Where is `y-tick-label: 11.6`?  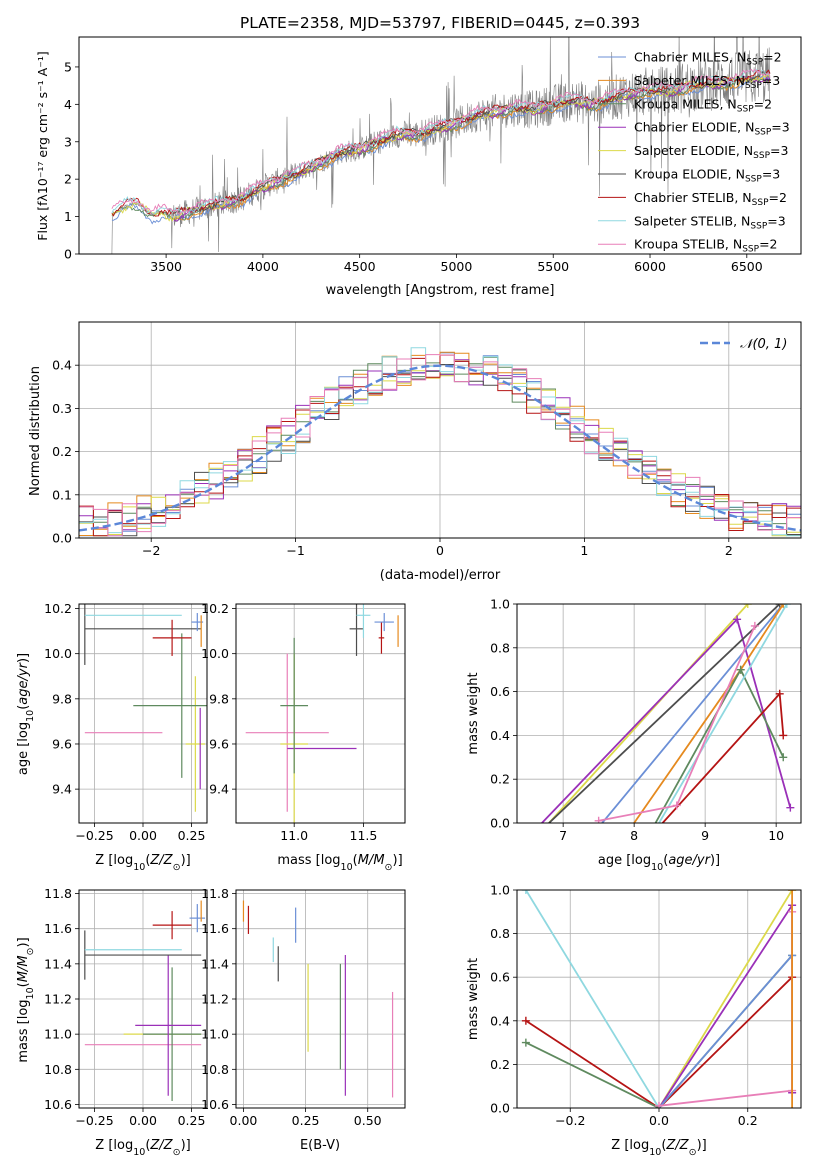 y-tick-label: 11.6 is located at coordinates (215, 928).